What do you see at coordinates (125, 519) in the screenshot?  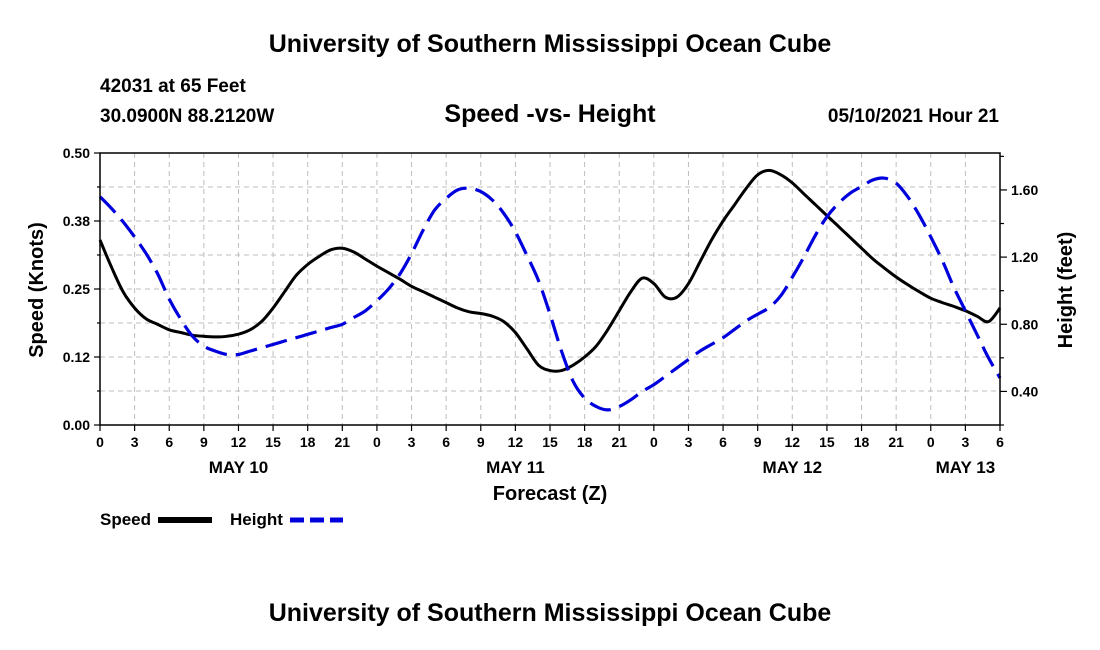 I see `legend-speed-label: Speed` at bounding box center [125, 519].